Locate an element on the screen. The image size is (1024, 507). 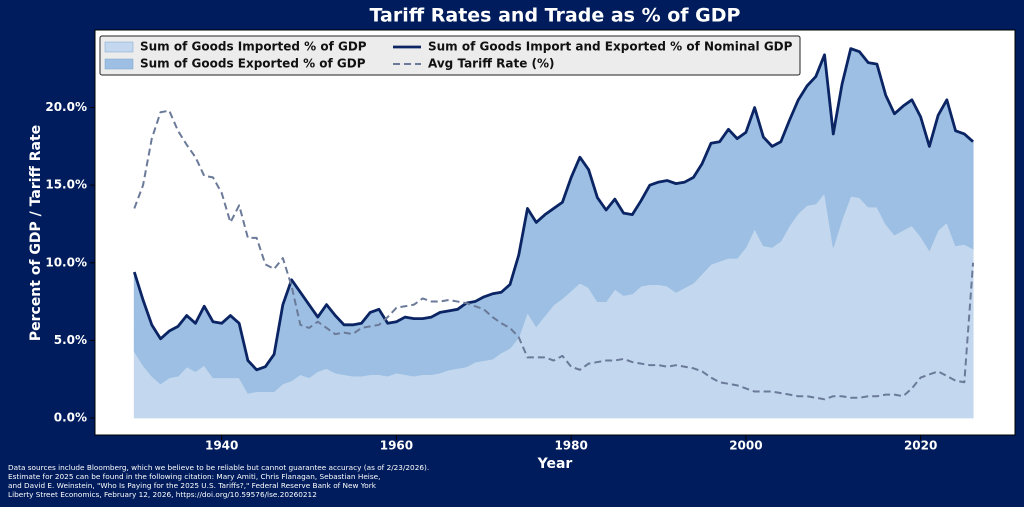
y-tick-label: 20.0% is located at coordinates (66, 107).